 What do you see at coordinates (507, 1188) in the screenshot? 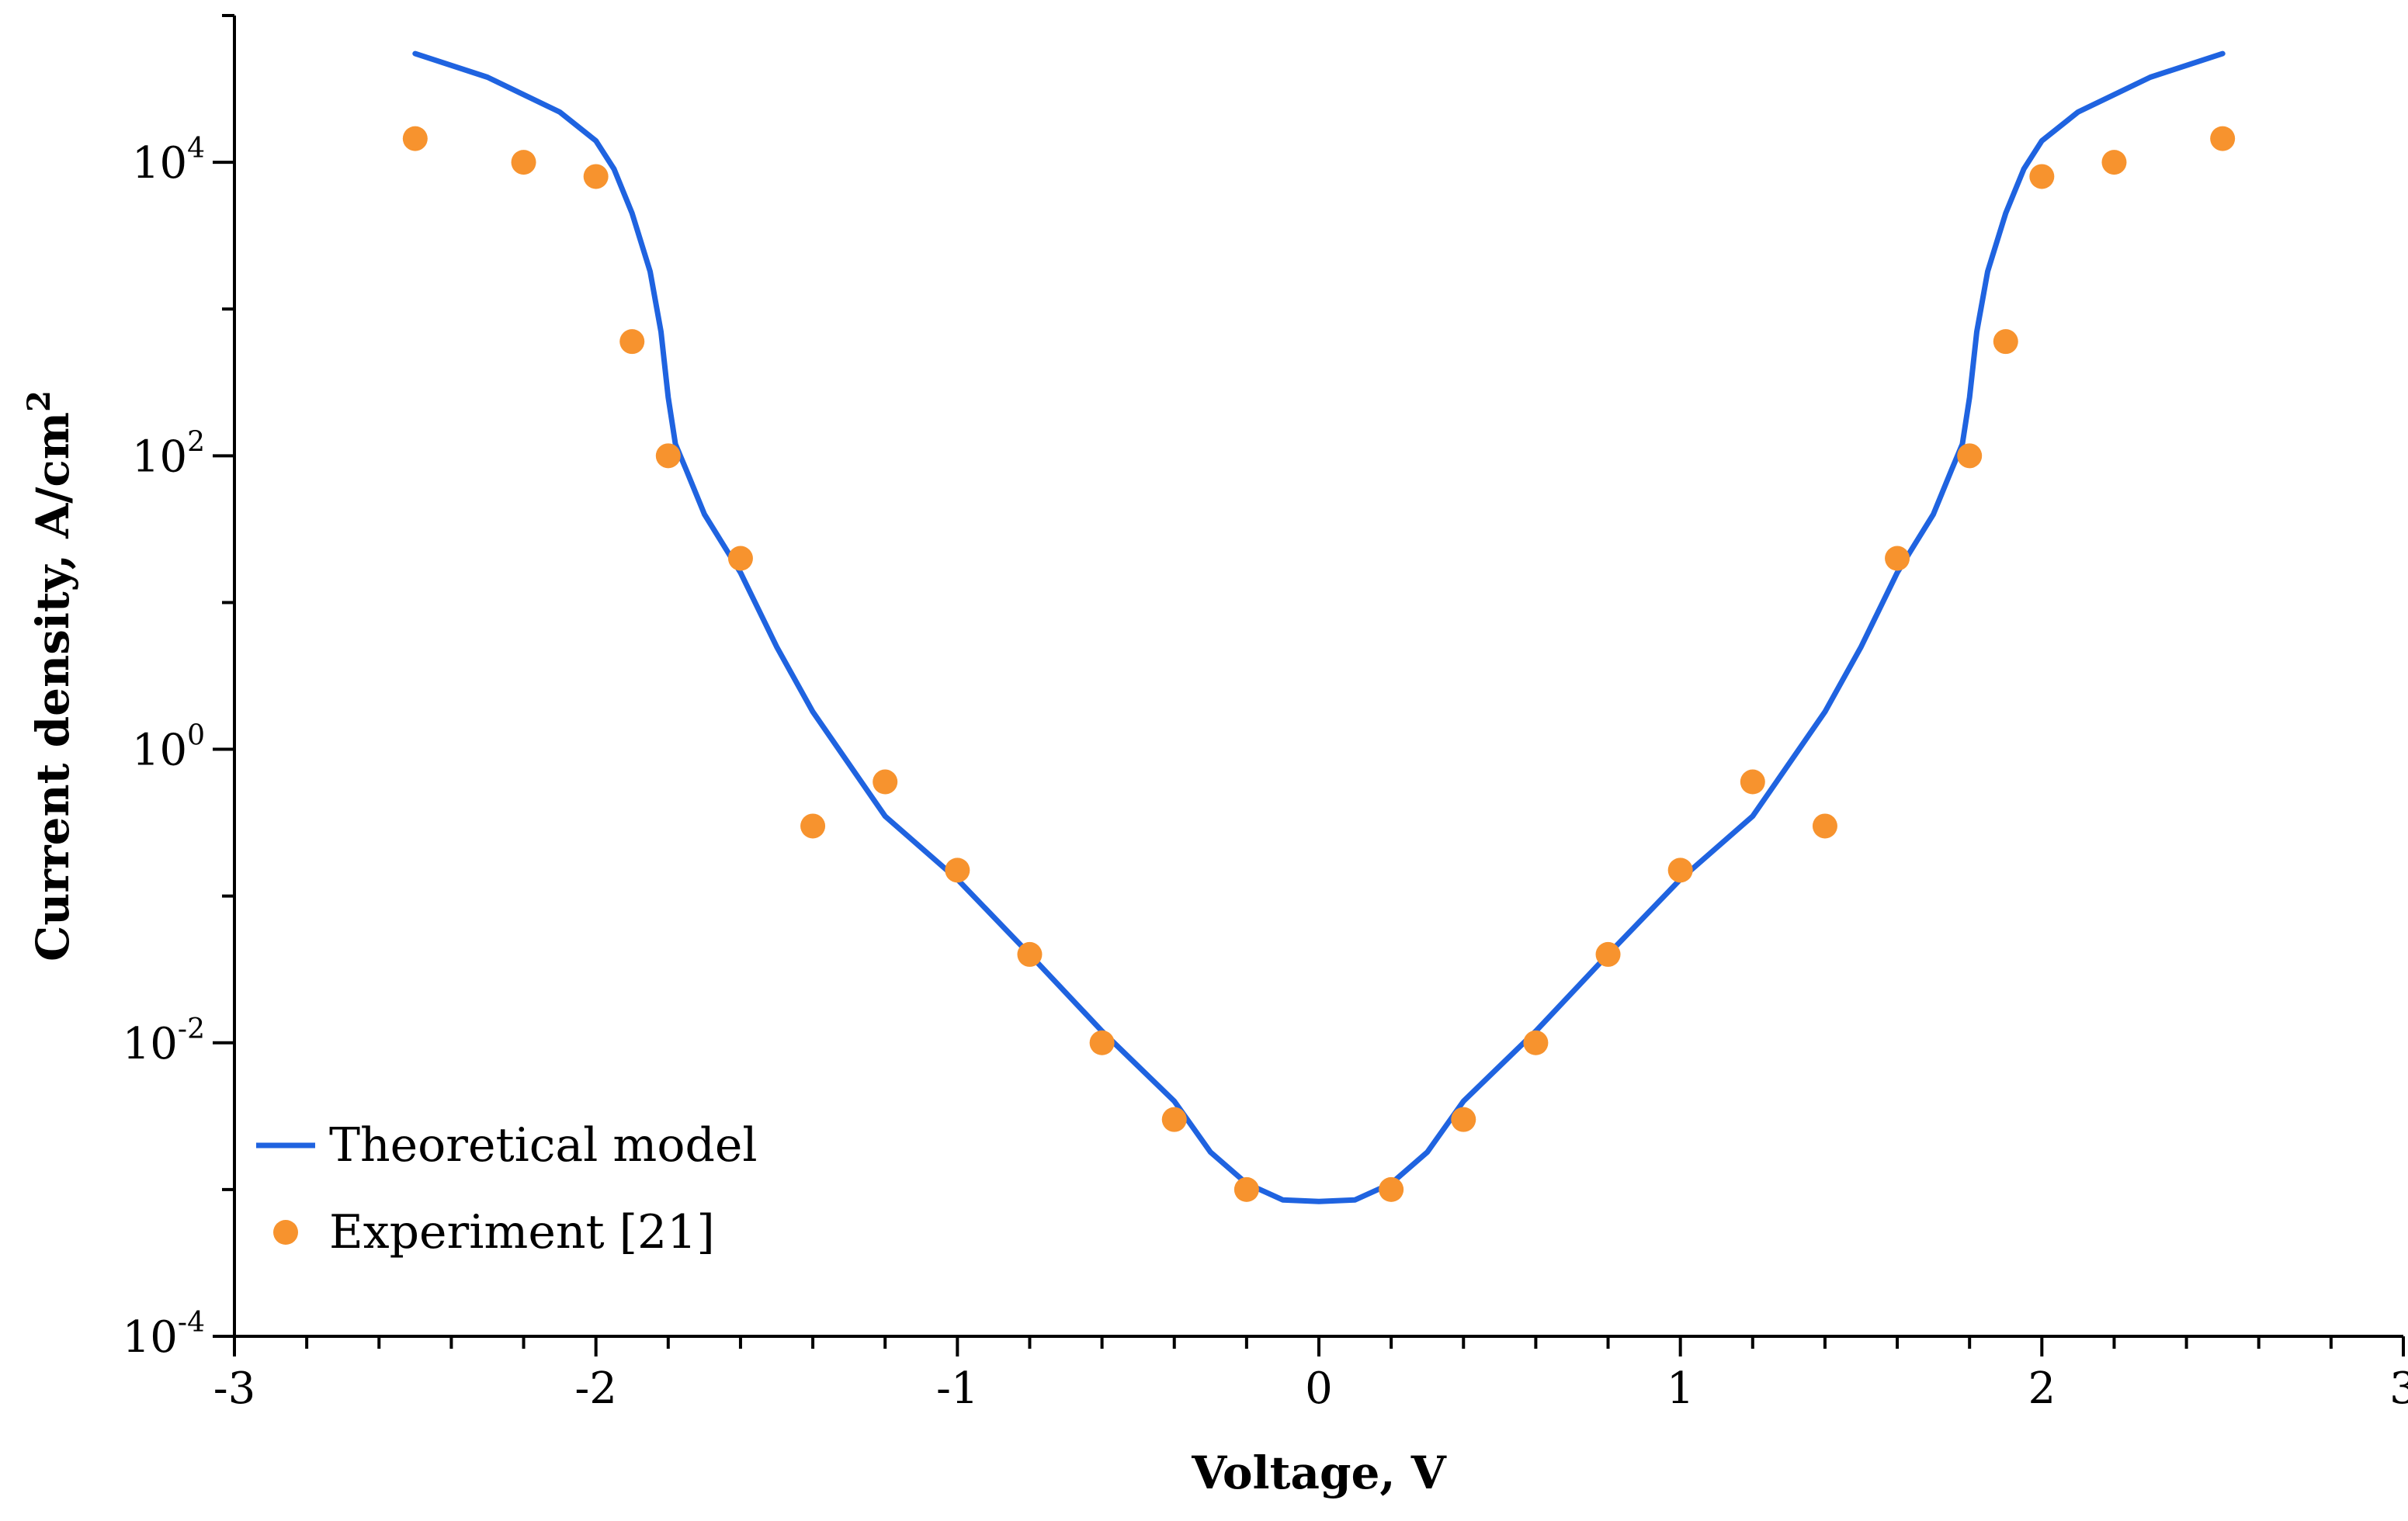
I see `legend: Theoretical model Experiment [21]` at bounding box center [507, 1188].